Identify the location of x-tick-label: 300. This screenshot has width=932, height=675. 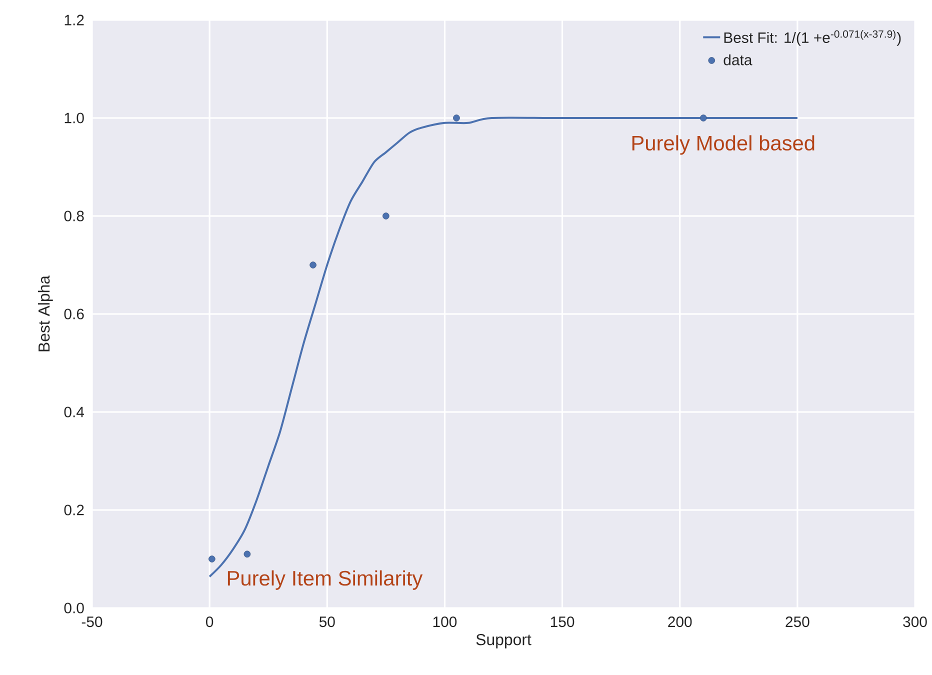
(915, 622).